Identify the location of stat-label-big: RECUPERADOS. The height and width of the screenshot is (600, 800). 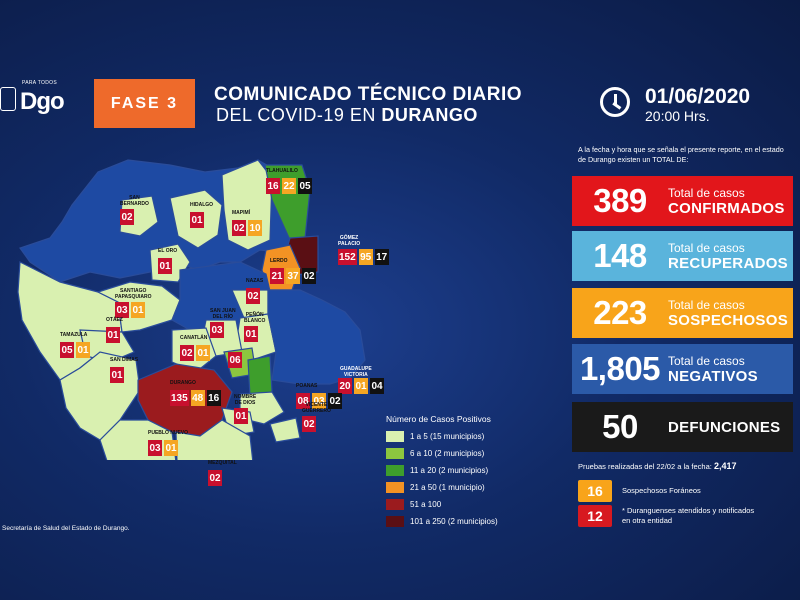
(728, 263).